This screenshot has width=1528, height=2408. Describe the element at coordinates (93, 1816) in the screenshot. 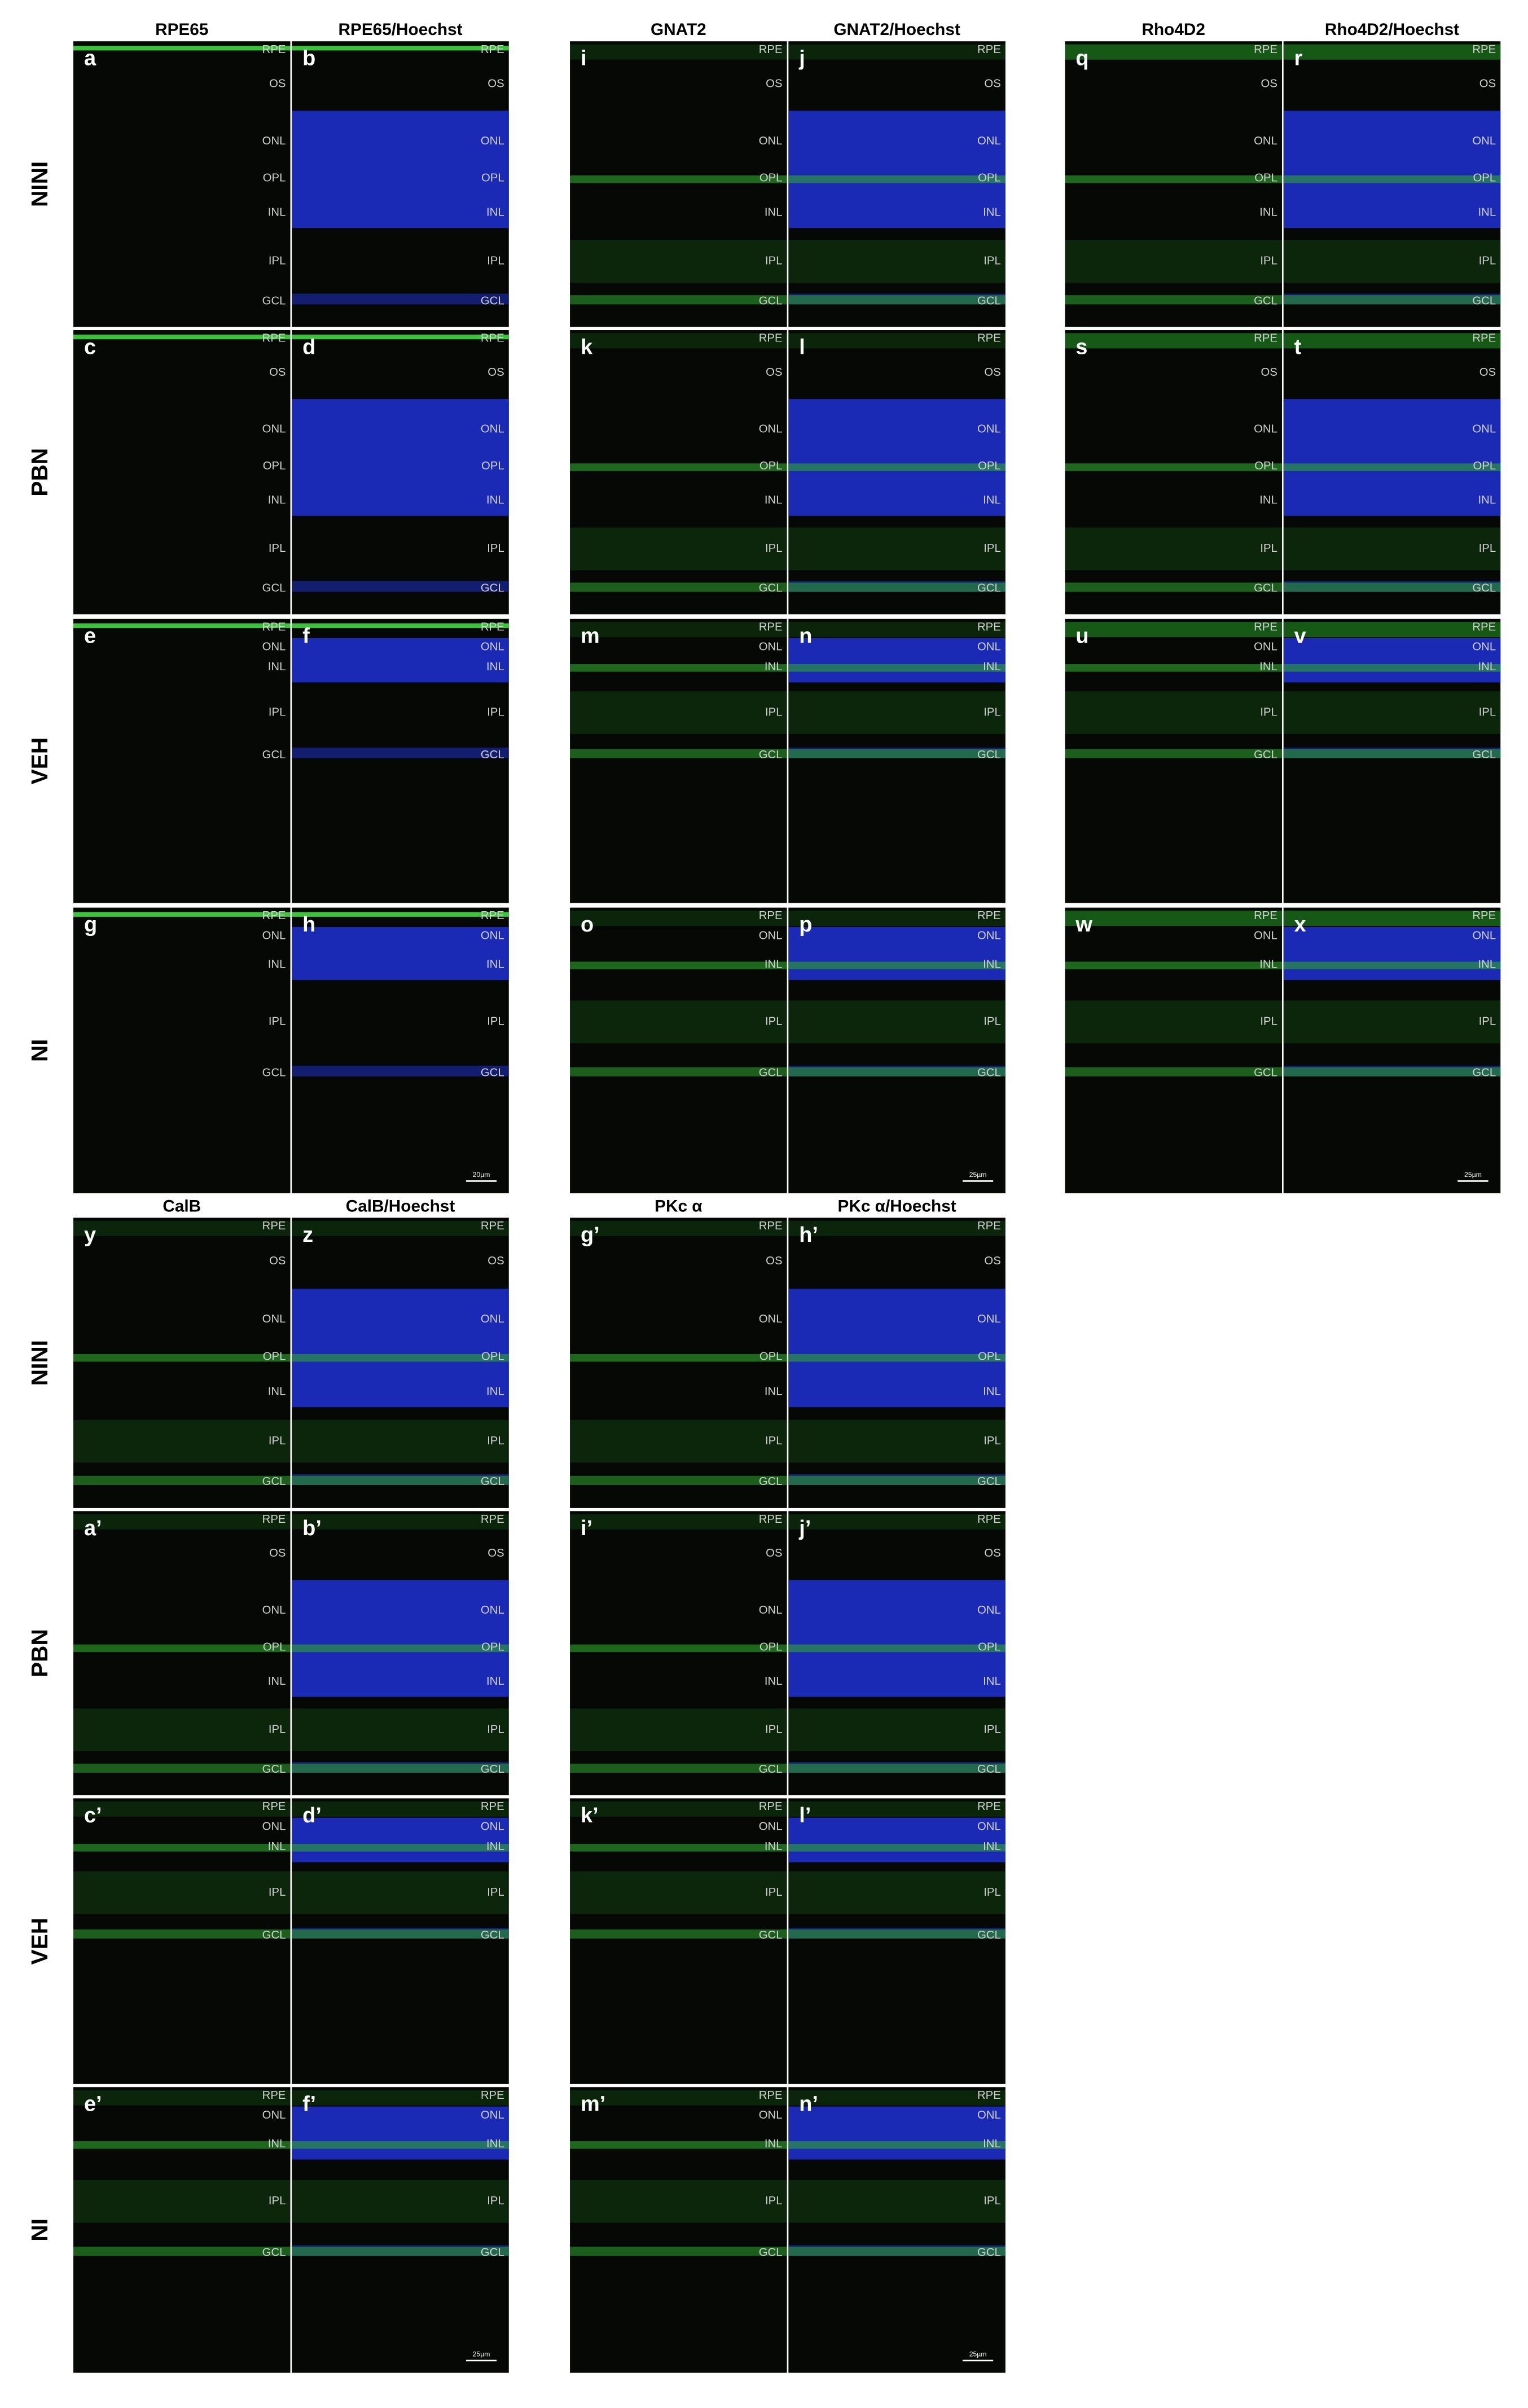

I see `panel-letter: c’` at that location.